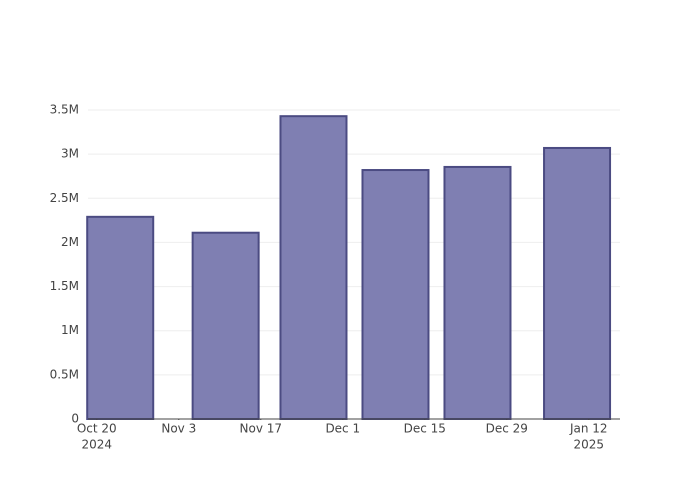  Describe the element at coordinates (425, 429) in the screenshot. I see `x-tick-label: Dec 15` at that location.